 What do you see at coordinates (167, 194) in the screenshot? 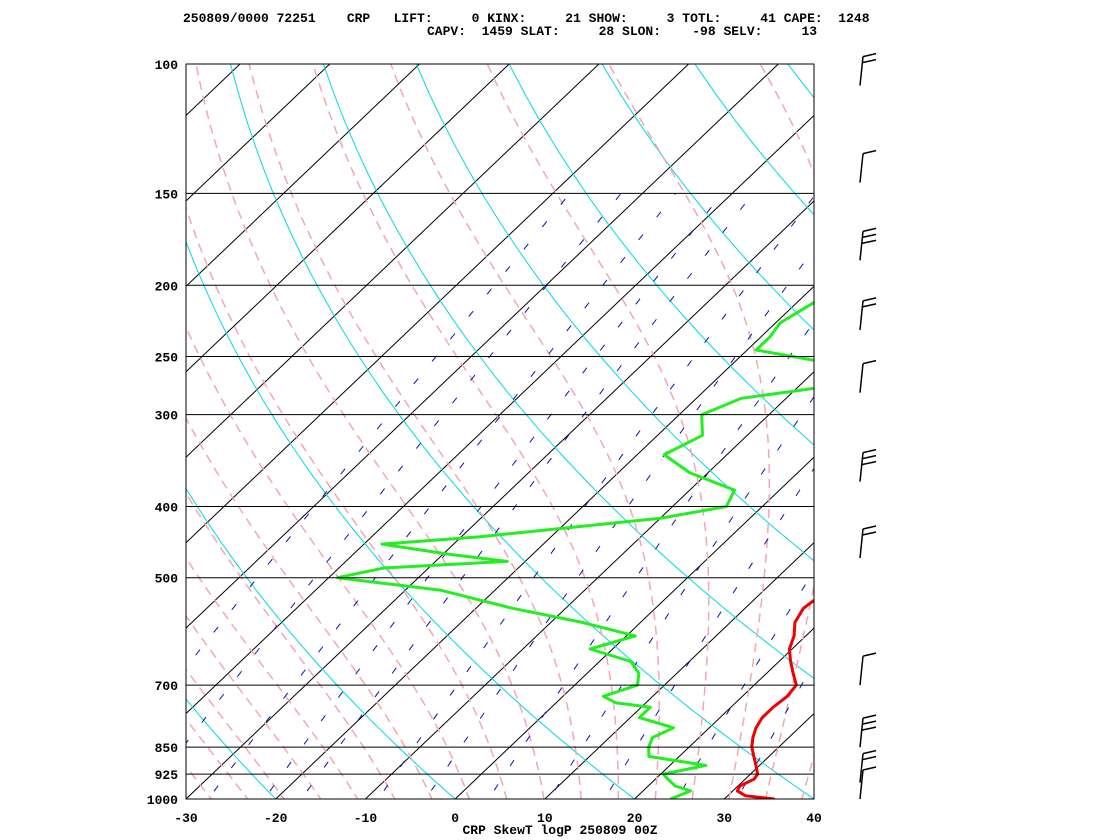
I see `pressure-label-150: 150` at bounding box center [167, 194].